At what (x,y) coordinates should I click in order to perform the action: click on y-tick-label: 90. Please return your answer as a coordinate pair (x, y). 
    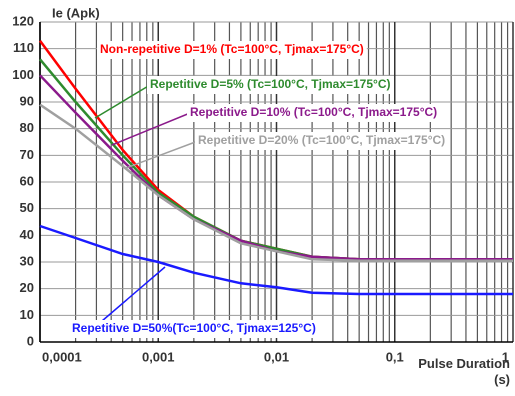
    Looking at the image, I should click on (27, 100).